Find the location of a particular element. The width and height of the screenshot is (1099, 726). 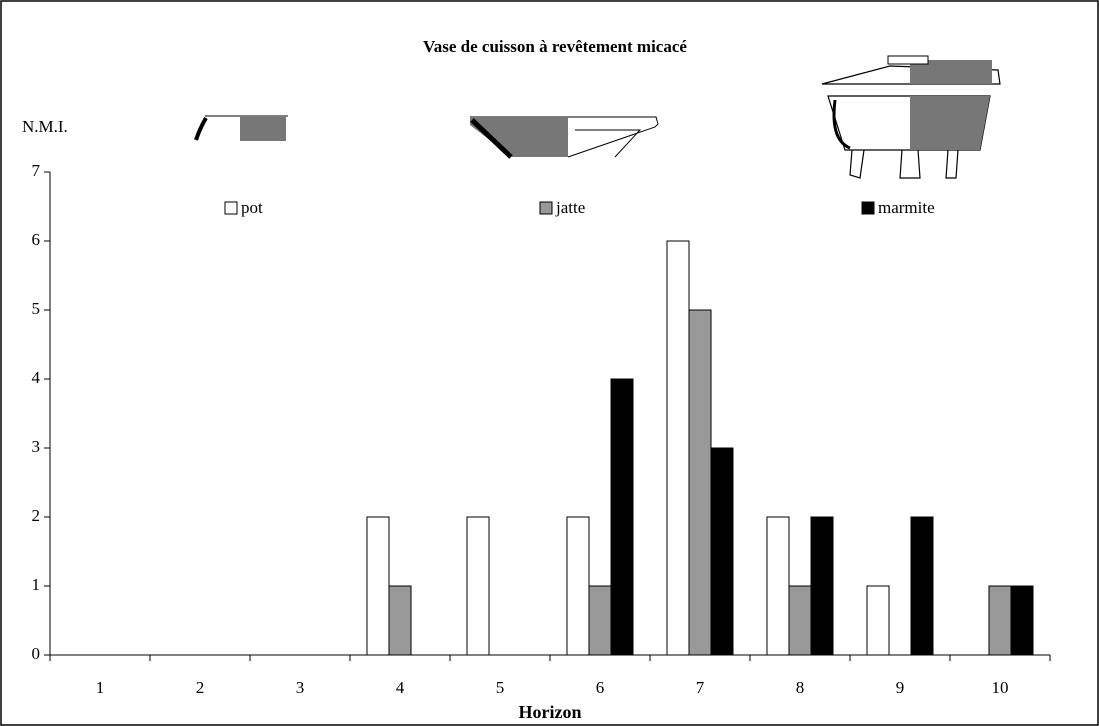

legend-label: jatte is located at coordinates (570, 207).